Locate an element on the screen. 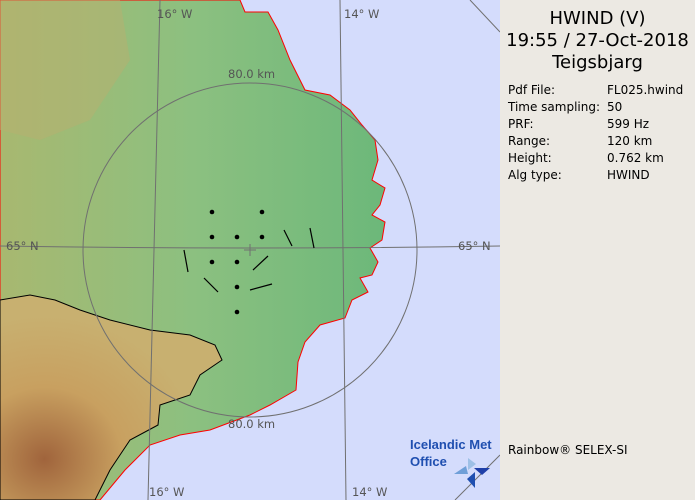 This screenshot has height=500, width=695. info-row: PRF: 599 Hz is located at coordinates (579, 124).